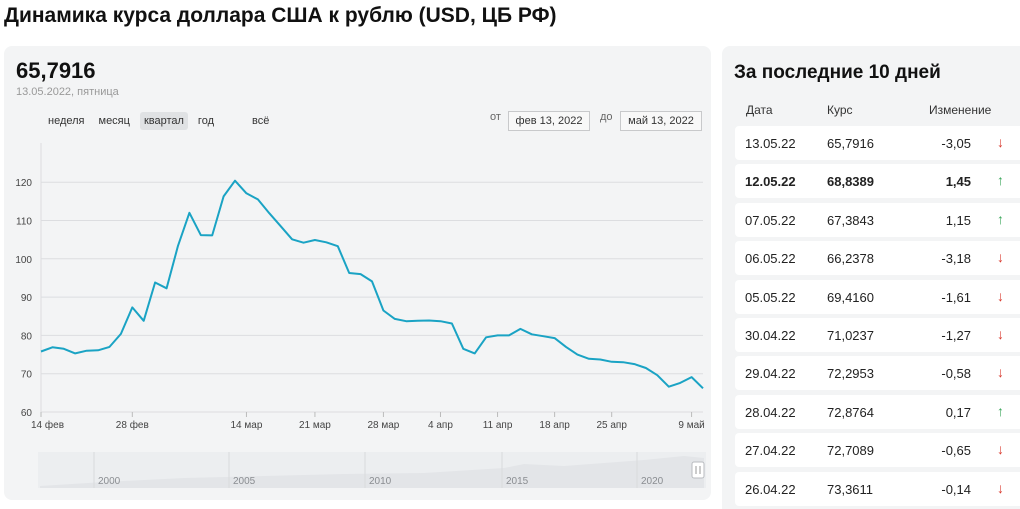 The width and height of the screenshot is (1020, 509). What do you see at coordinates (956, 143) in the screenshot?
I see `row-change: -3,05` at bounding box center [956, 143].